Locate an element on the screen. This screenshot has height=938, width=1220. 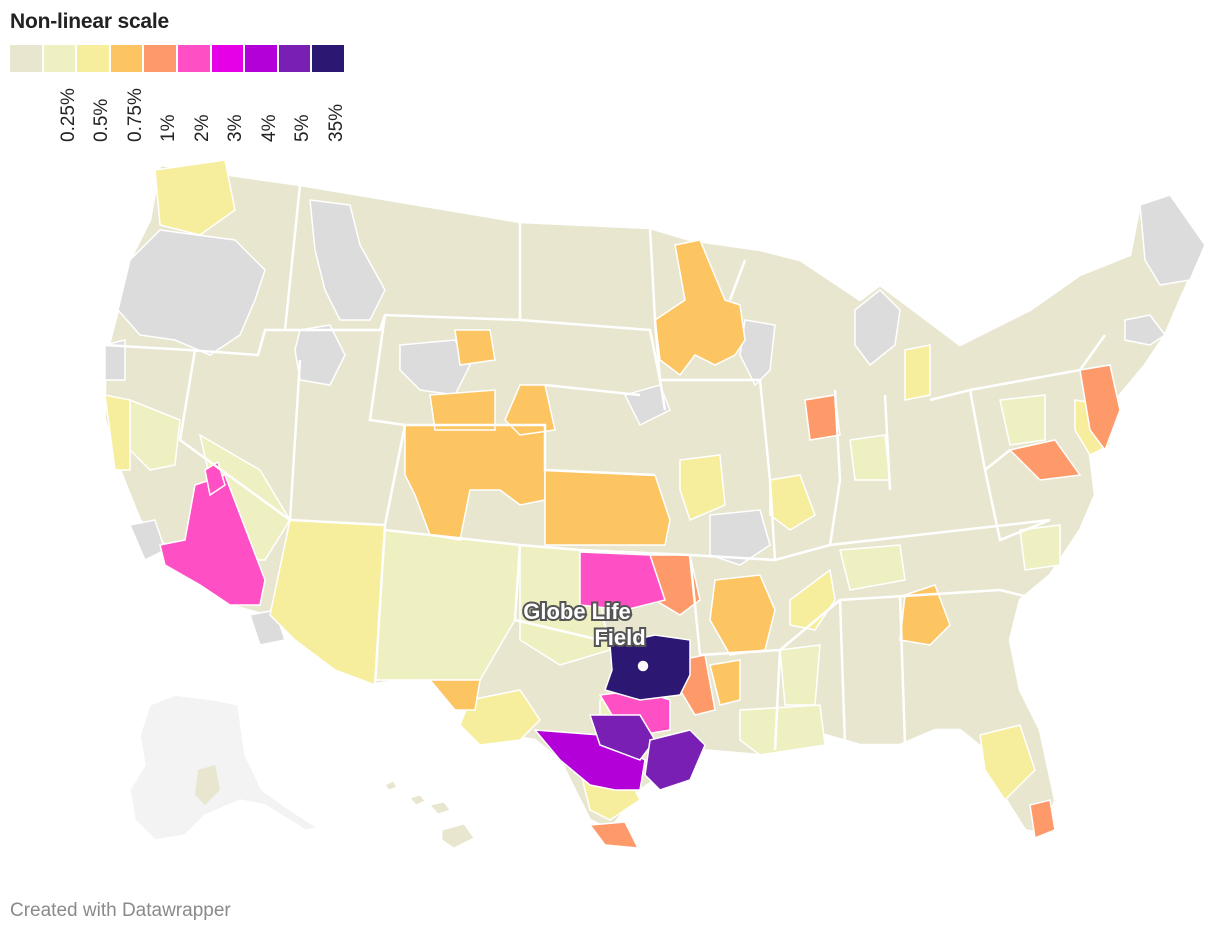
color-legend is located at coordinates (177, 58).